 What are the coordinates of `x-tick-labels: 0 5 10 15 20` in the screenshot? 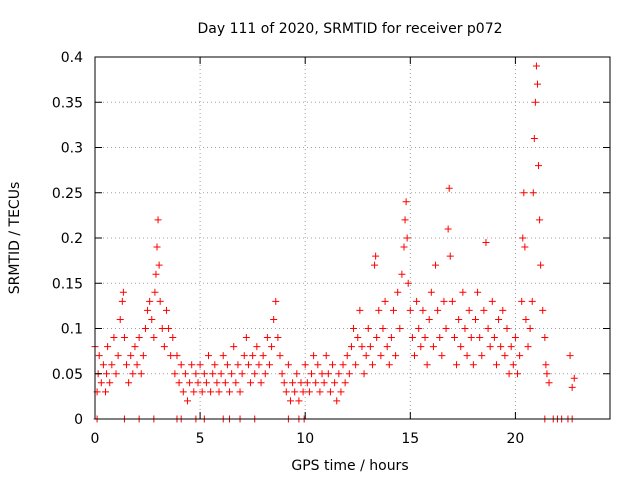 It's located at (308, 439).